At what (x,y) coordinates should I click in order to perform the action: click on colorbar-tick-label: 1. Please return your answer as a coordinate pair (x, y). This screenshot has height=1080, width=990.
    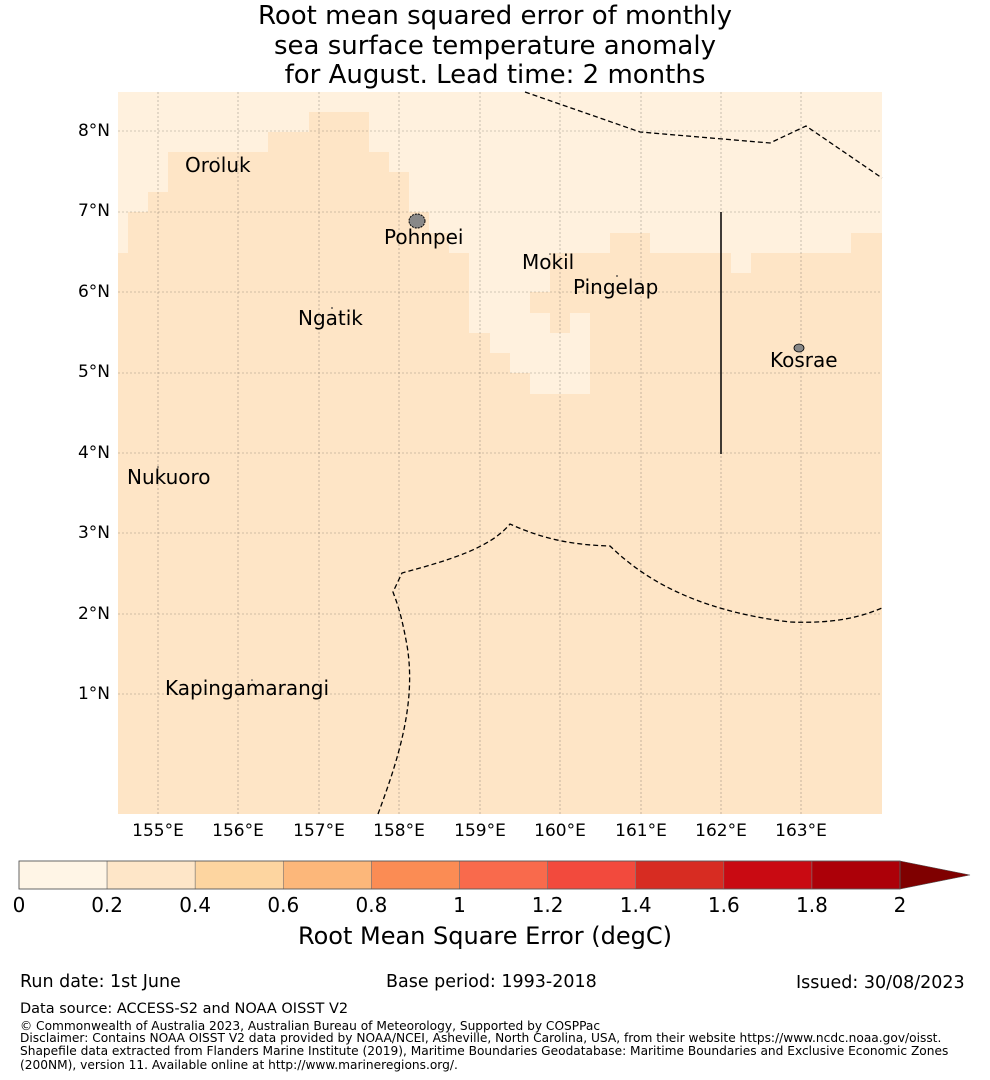
    Looking at the image, I should click on (459, 905).